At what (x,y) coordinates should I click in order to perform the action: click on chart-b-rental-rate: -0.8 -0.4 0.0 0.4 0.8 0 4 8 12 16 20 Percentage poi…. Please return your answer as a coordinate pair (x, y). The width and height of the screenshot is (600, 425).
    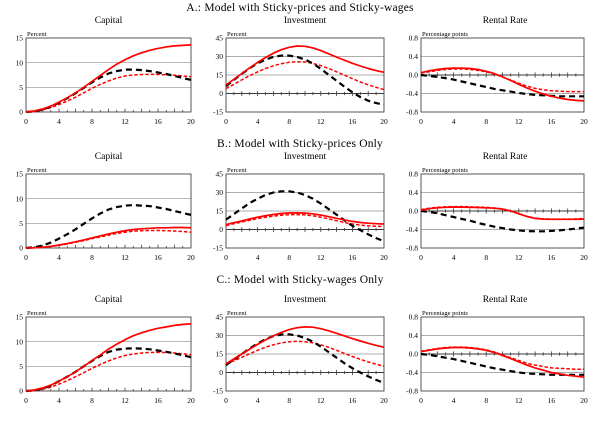
    Looking at the image, I should click on (497, 214).